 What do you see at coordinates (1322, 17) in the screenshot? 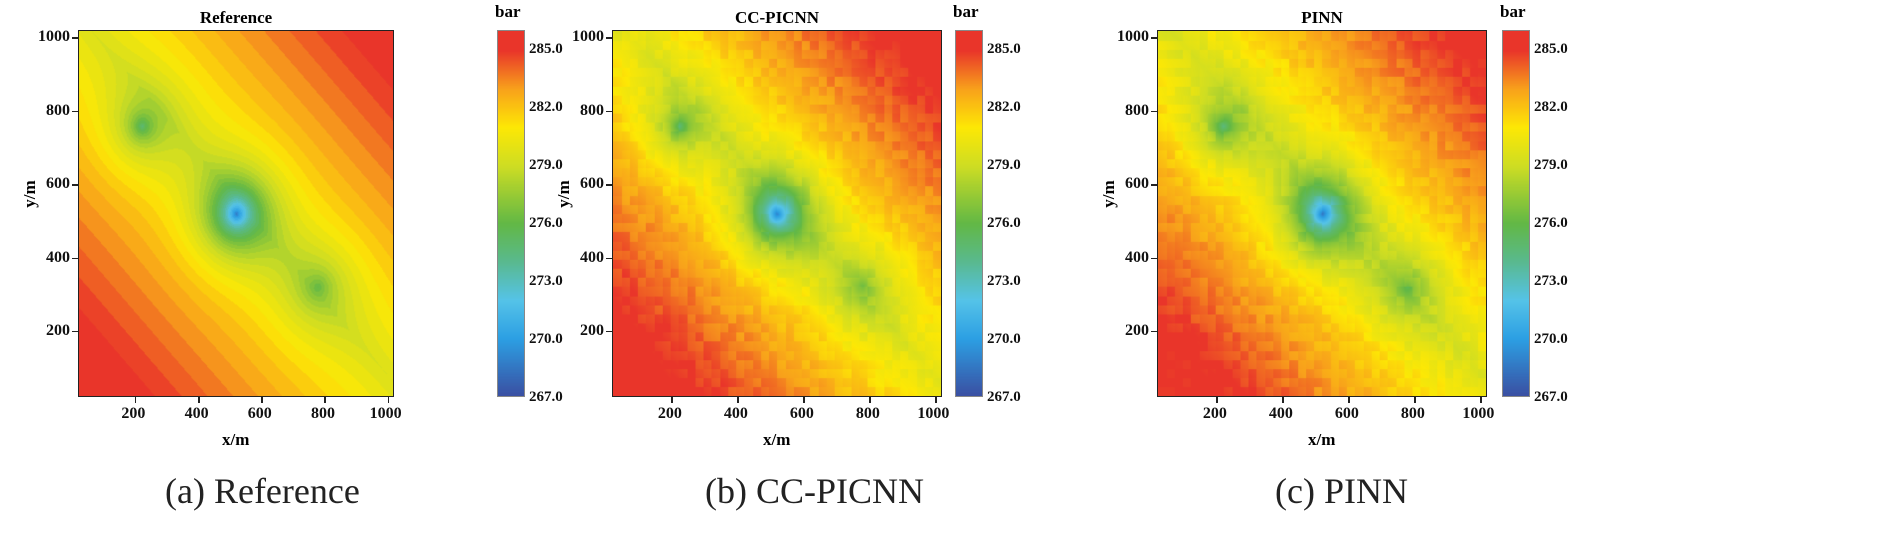
I see `chart-title: PINN` at bounding box center [1322, 17].